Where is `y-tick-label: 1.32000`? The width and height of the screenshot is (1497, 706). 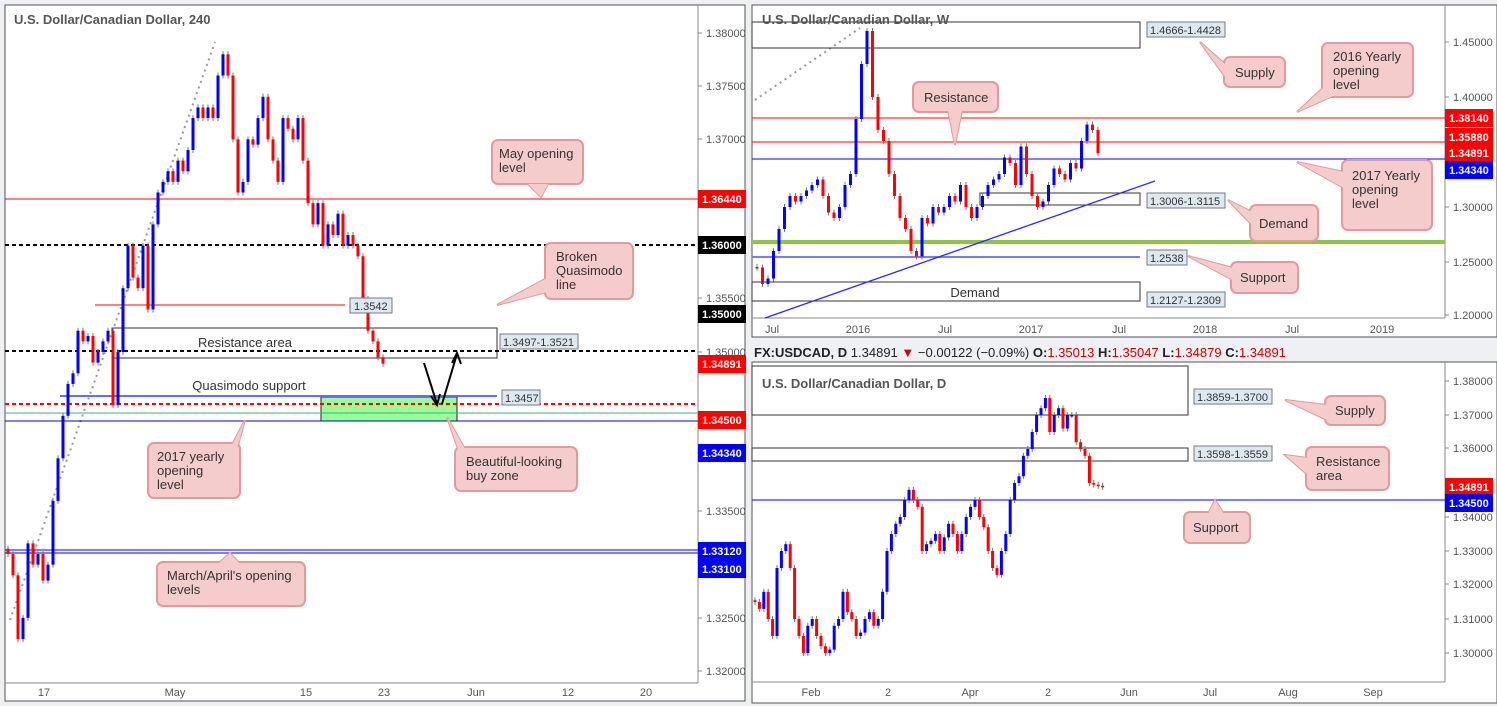 y-tick-label: 1.32000 is located at coordinates (726, 672).